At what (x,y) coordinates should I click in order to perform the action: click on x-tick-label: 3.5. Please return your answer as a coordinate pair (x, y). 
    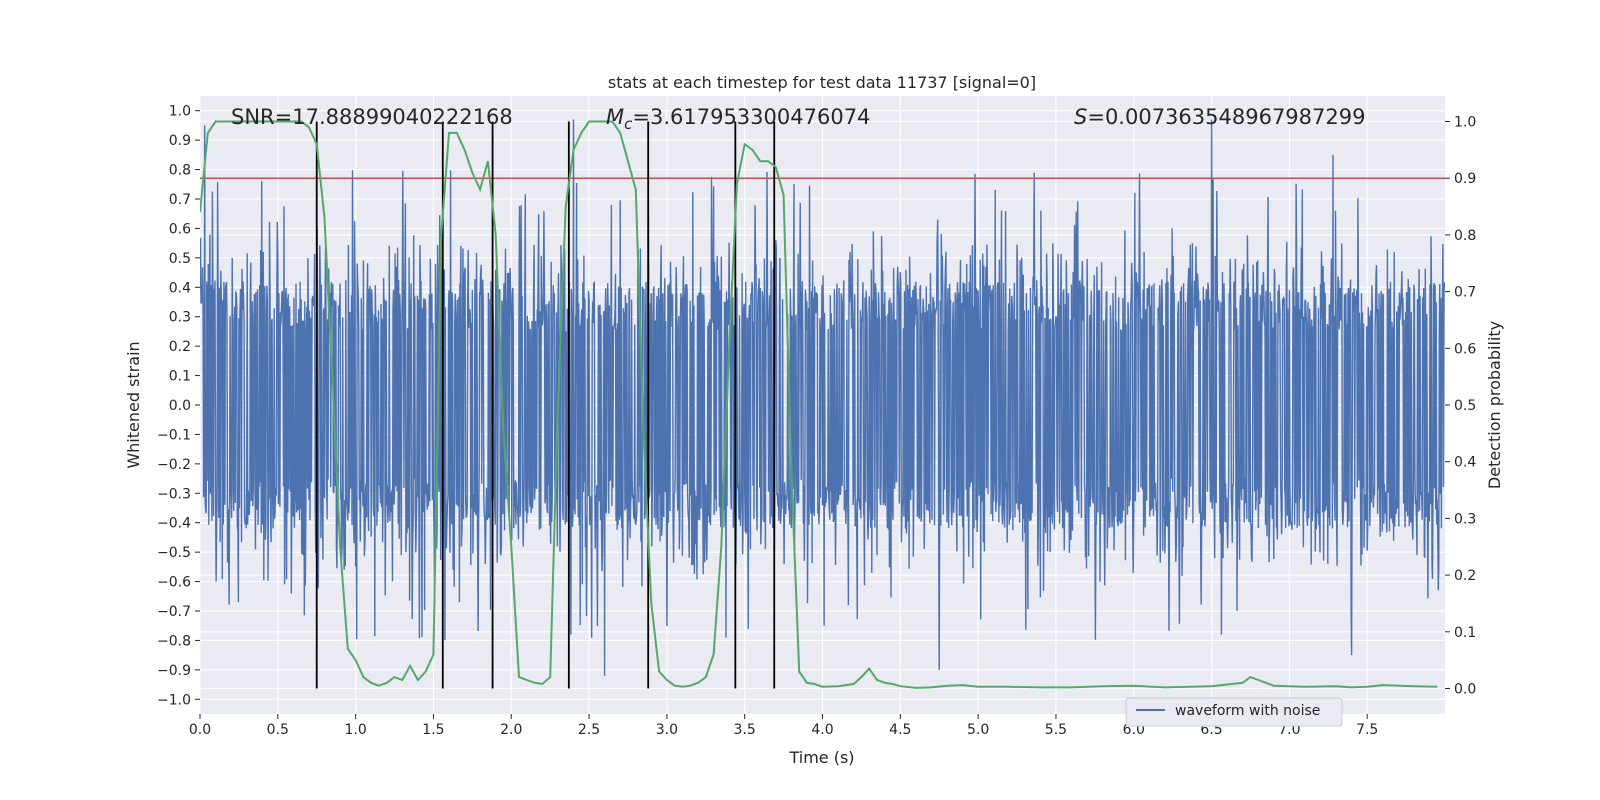
    Looking at the image, I should click on (745, 730).